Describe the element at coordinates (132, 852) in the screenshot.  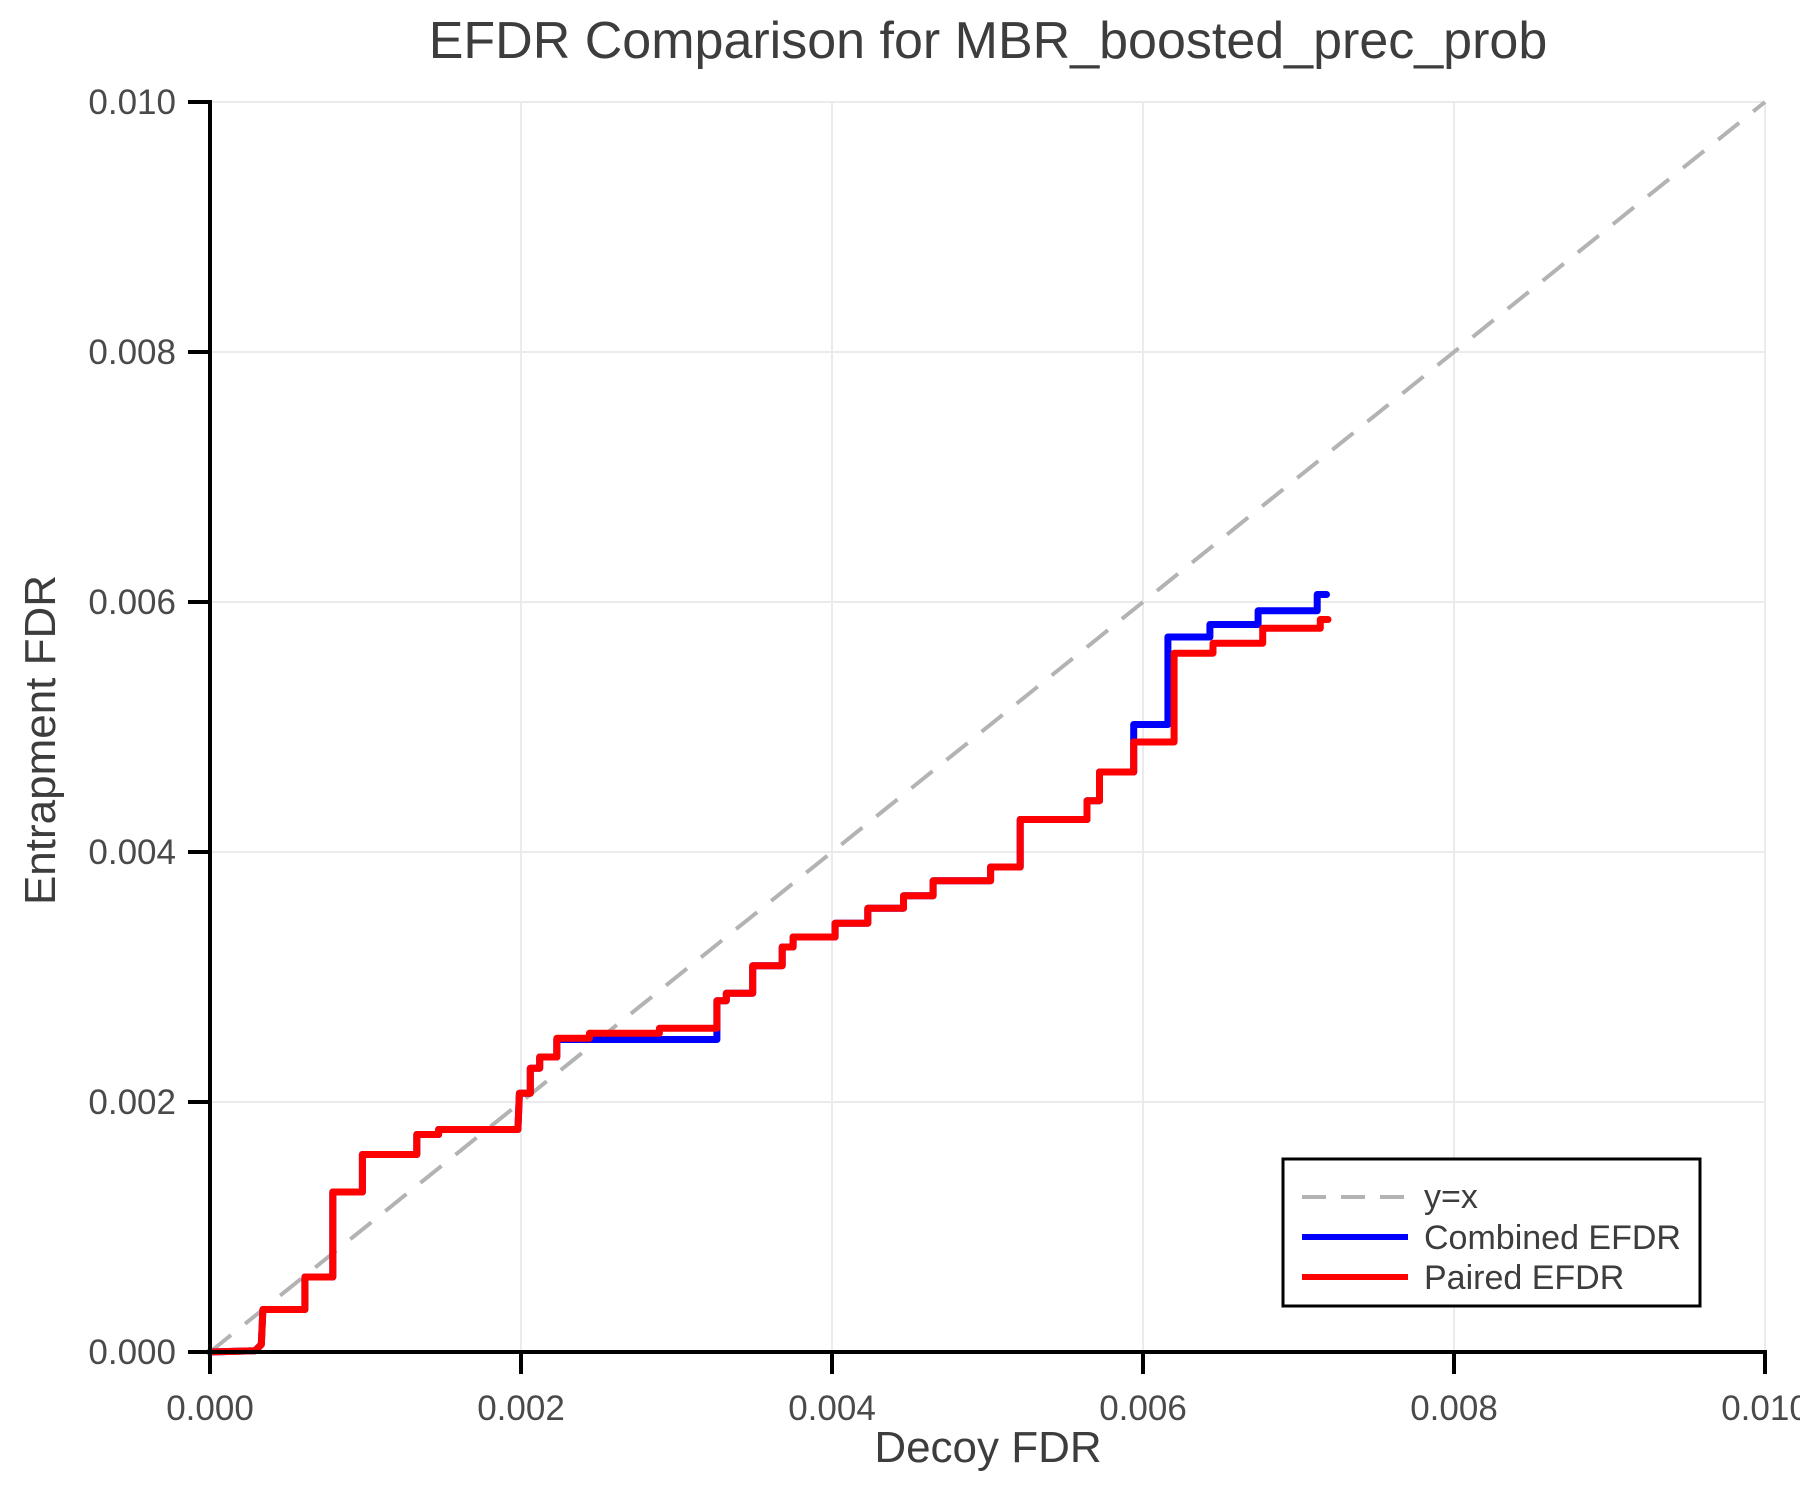
I see `y-tick-label: 0.004` at that location.